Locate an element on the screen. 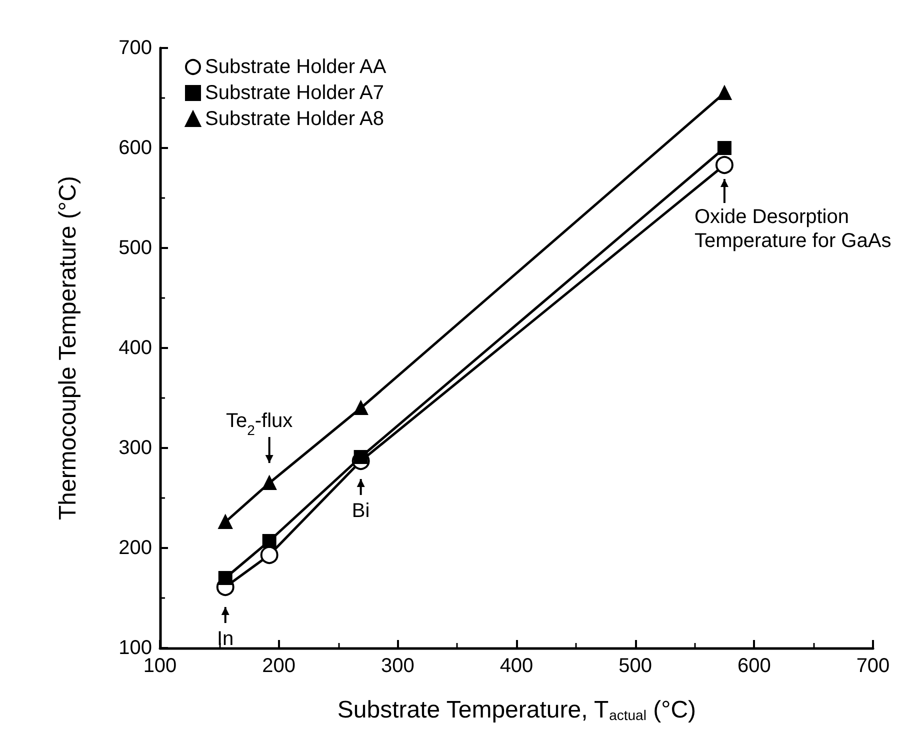  annotation: Oxide Desorption Temperature for GaAs is located at coordinates (793, 229).